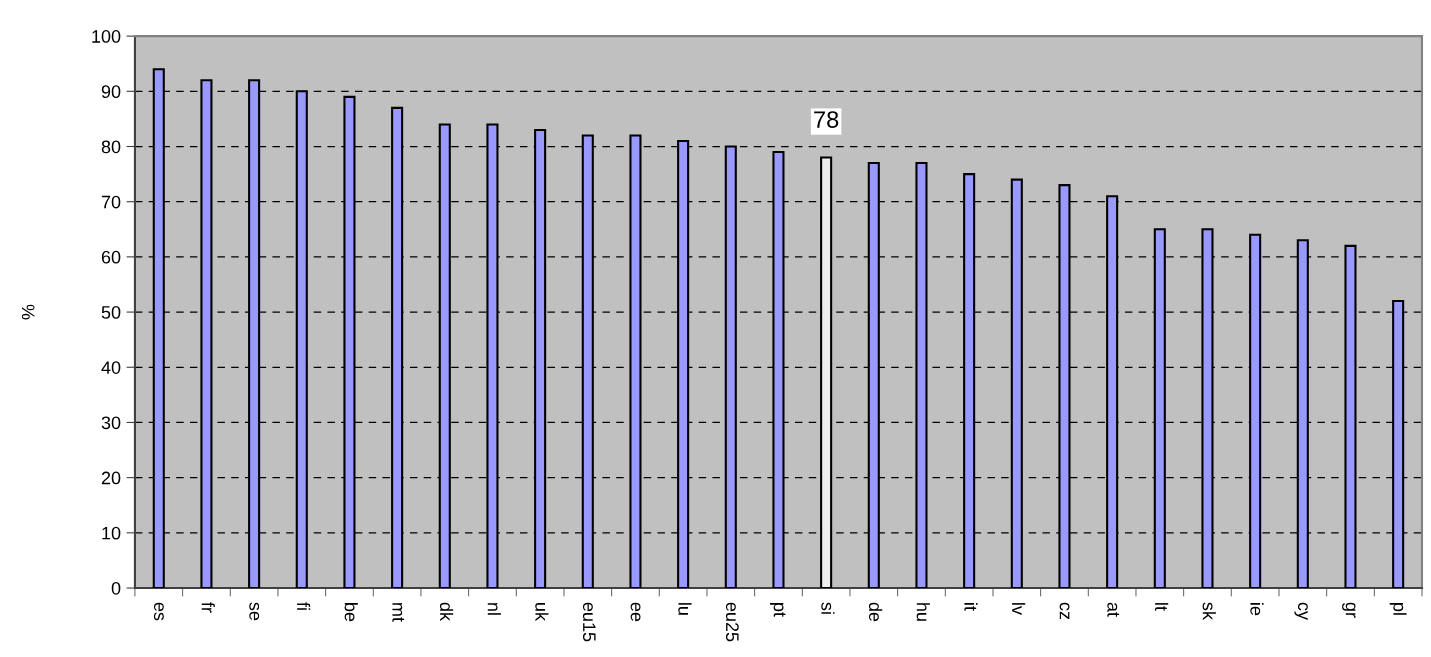 The image size is (1431, 657). I want to click on x-tick-label: se, so click(254, 611).